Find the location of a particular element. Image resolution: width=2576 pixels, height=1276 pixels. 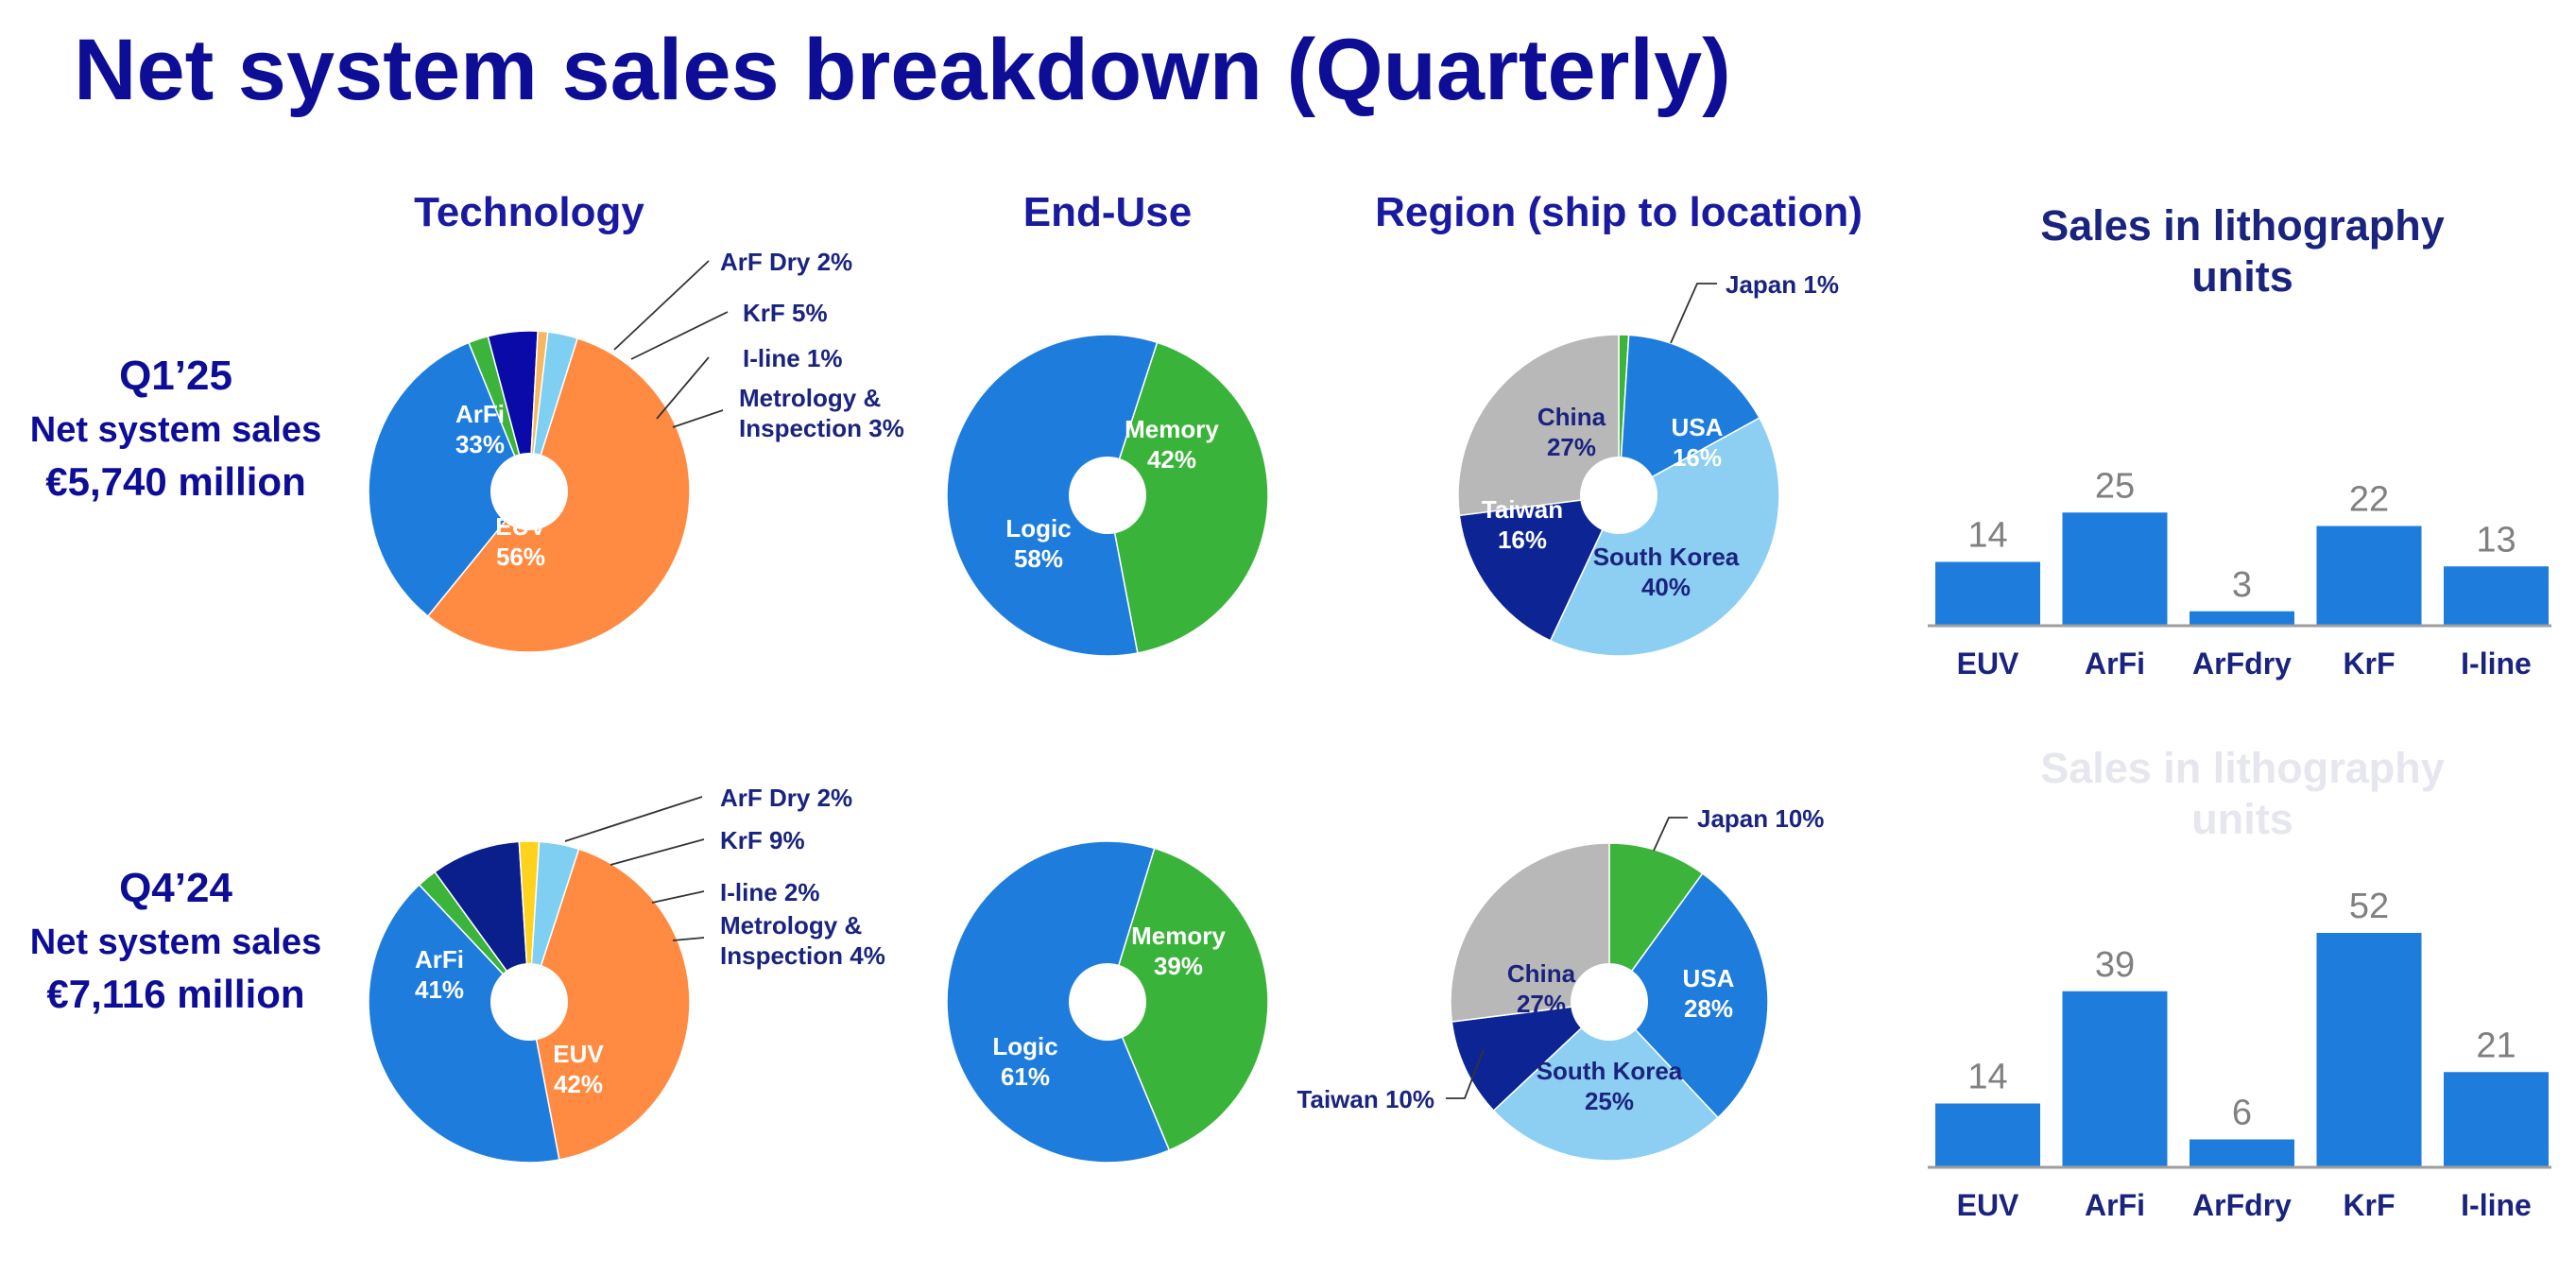

header-technology: Technology is located at coordinates (529, 212).